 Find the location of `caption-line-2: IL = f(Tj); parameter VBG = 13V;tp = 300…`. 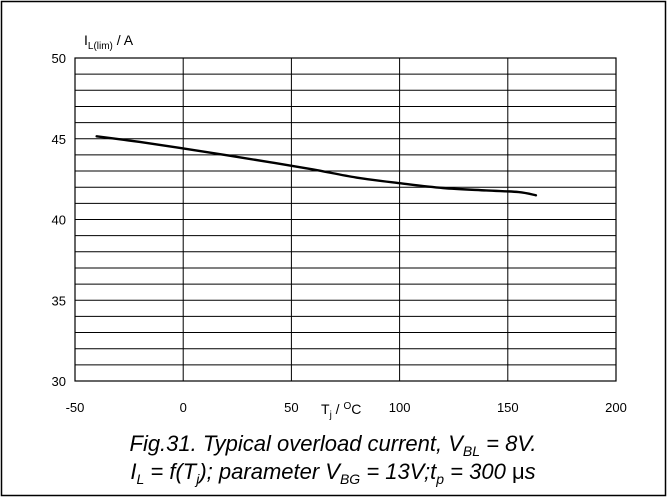

caption-line-2: IL = f(Tj); parameter VBG = 13V;tp = 300… is located at coordinates (332, 473).